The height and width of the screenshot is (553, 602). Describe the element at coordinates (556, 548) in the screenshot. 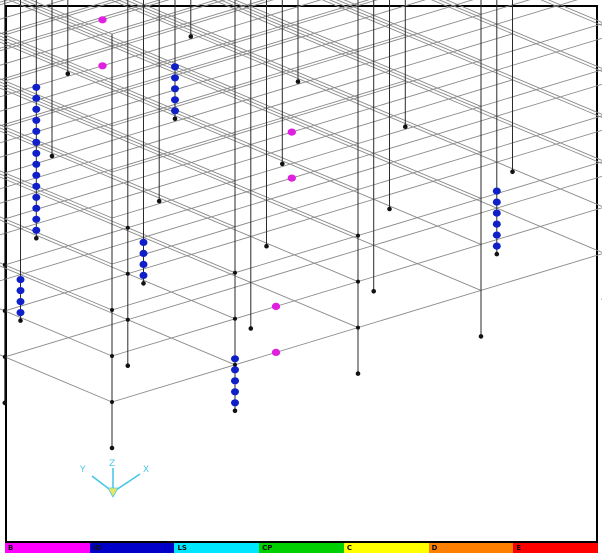

I see `legend-segment: E` at that location.